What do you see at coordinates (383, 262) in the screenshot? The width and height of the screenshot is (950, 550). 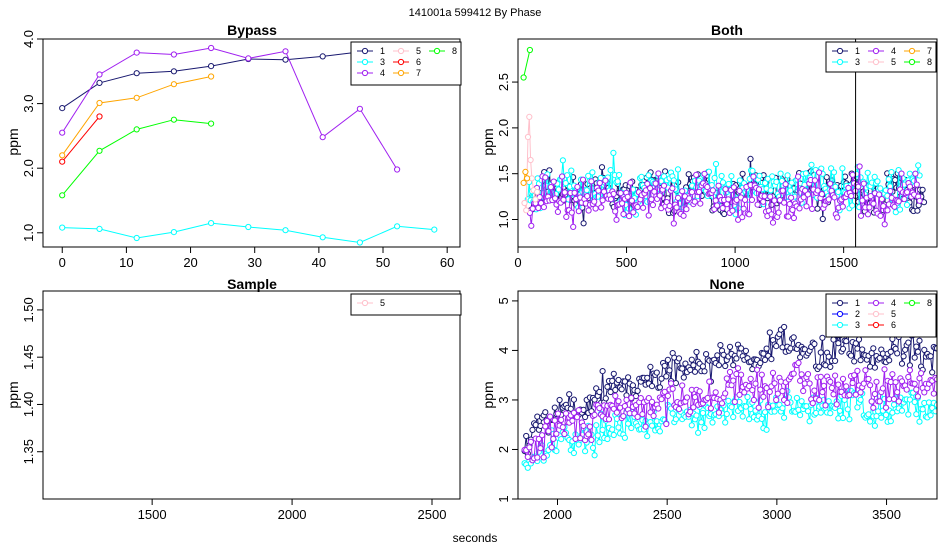 I see `xtick-label-bypass: 50` at bounding box center [383, 262].